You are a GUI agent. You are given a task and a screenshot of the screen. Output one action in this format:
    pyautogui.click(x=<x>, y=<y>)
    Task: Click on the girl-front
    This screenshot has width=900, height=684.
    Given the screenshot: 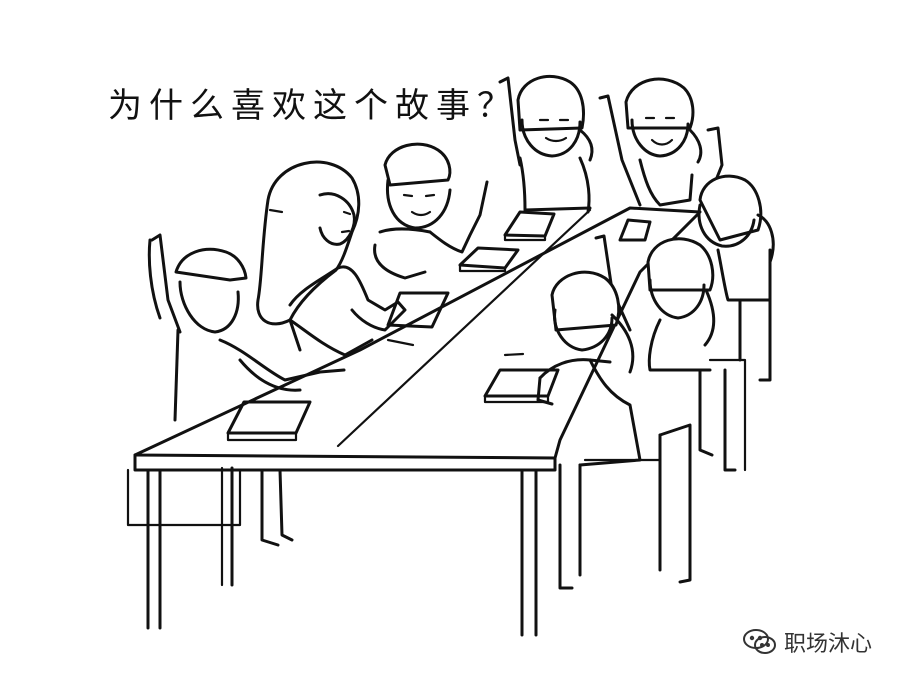 What is the action you would take?
    pyautogui.click(x=614, y=430)
    